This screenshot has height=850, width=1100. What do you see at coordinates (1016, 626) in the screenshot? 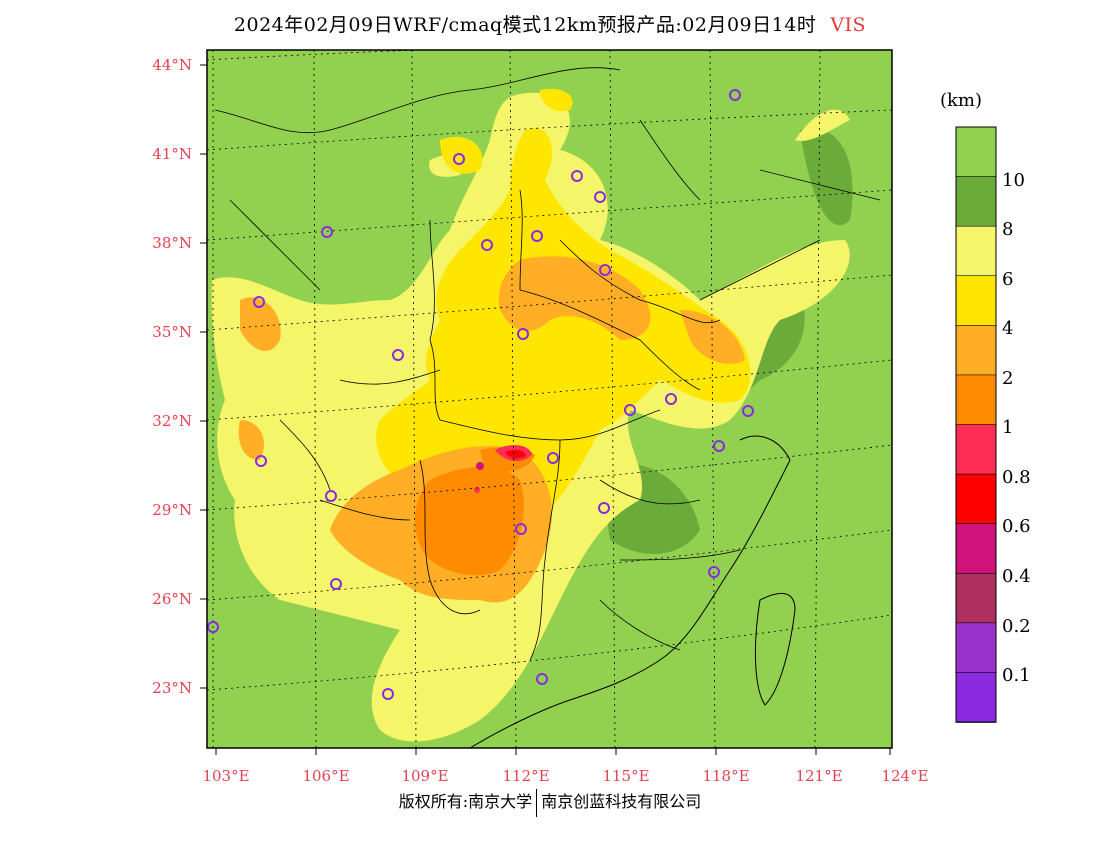
I see `colorbar-label: 0.2` at bounding box center [1016, 626].